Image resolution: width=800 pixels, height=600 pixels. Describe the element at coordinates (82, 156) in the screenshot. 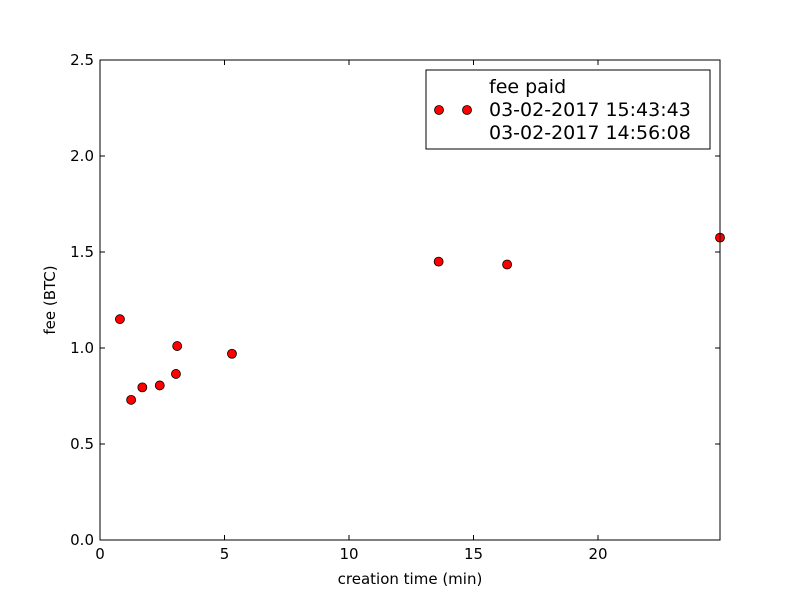

I see `y-tick-label: 2.0` at that location.